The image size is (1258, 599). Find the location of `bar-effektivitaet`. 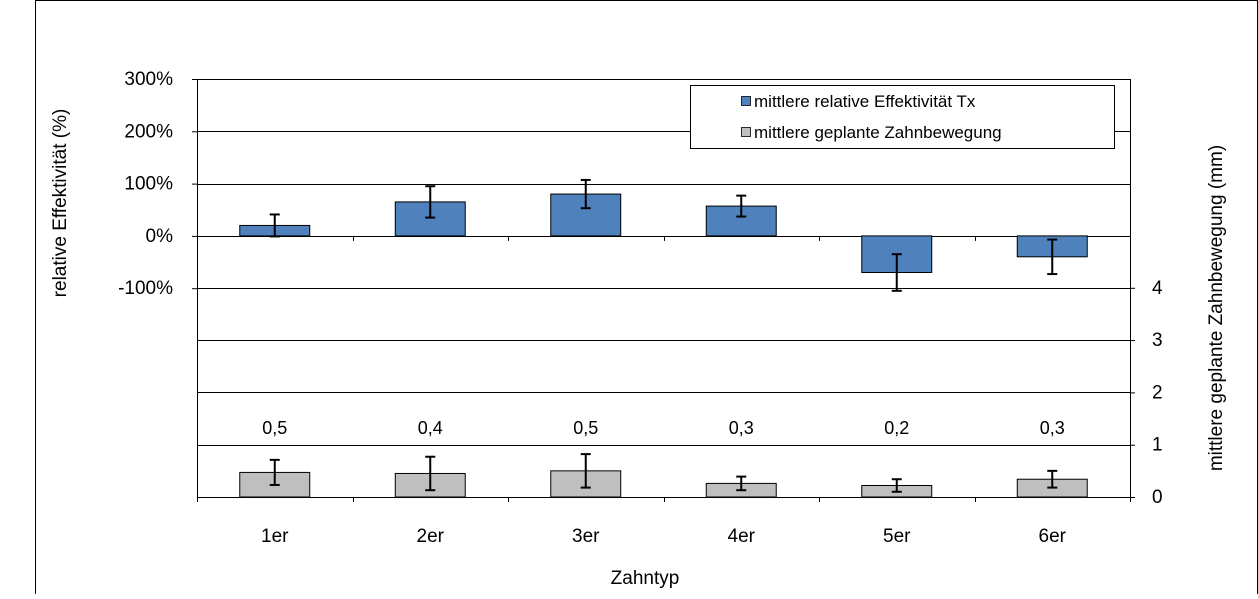

bar-effektivitaet is located at coordinates (586, 215).